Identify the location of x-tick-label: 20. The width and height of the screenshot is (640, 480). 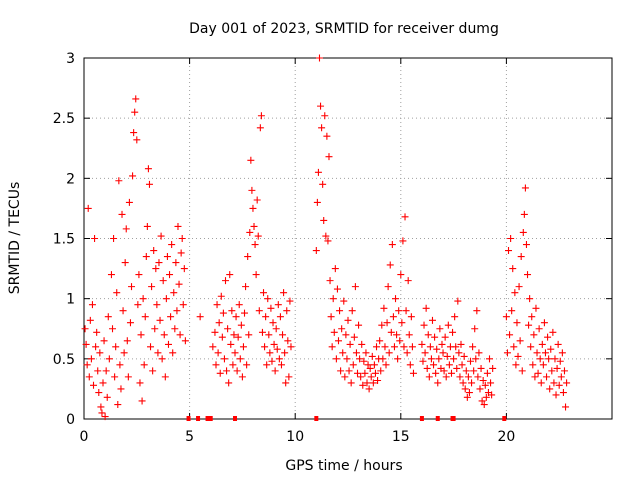
(506, 437).